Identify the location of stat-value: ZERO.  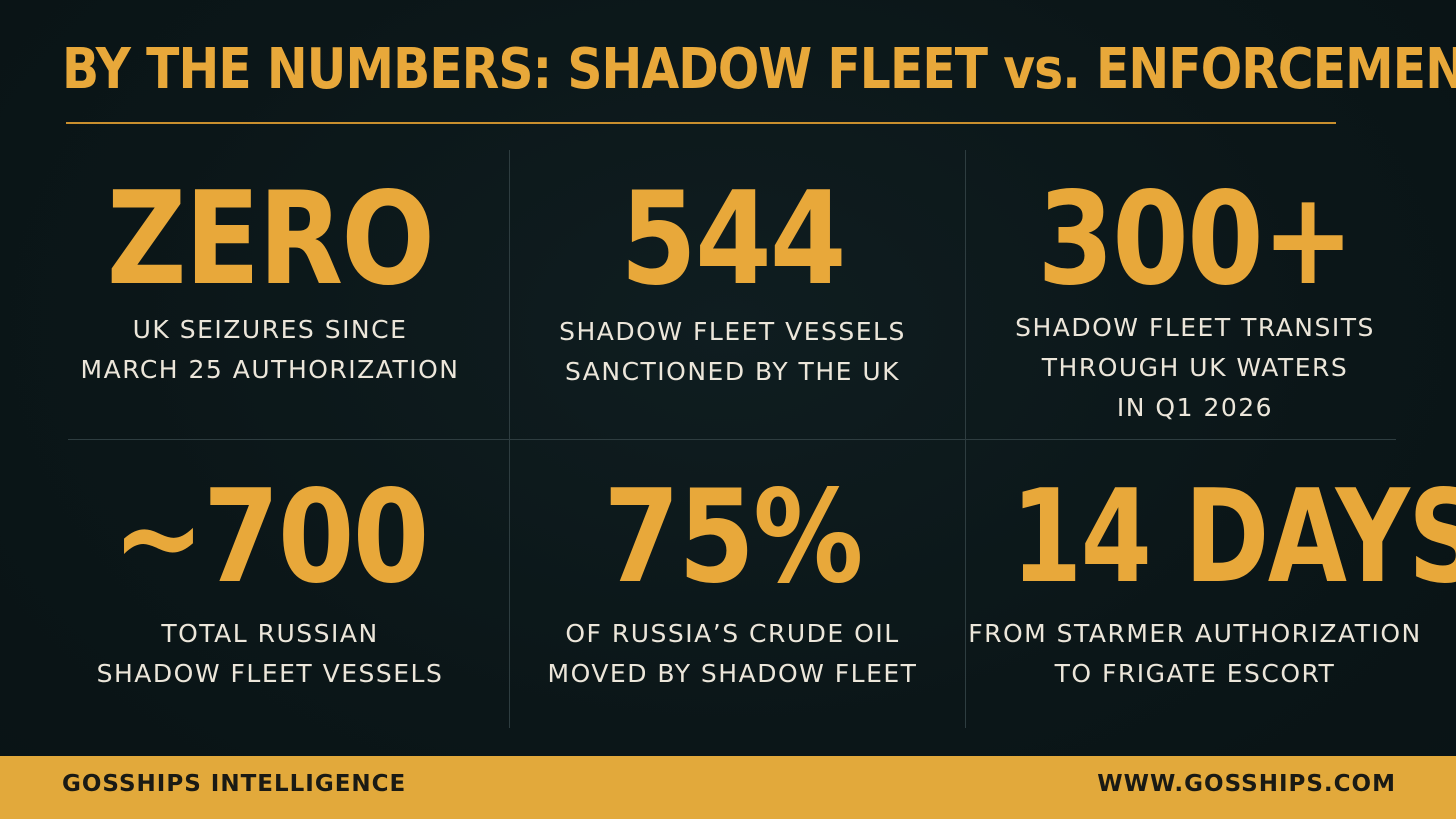
(270, 239).